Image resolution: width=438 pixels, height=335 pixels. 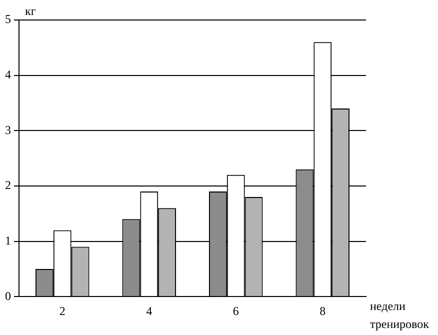 I want to click on x-tick-label: 2, so click(x=62, y=311).